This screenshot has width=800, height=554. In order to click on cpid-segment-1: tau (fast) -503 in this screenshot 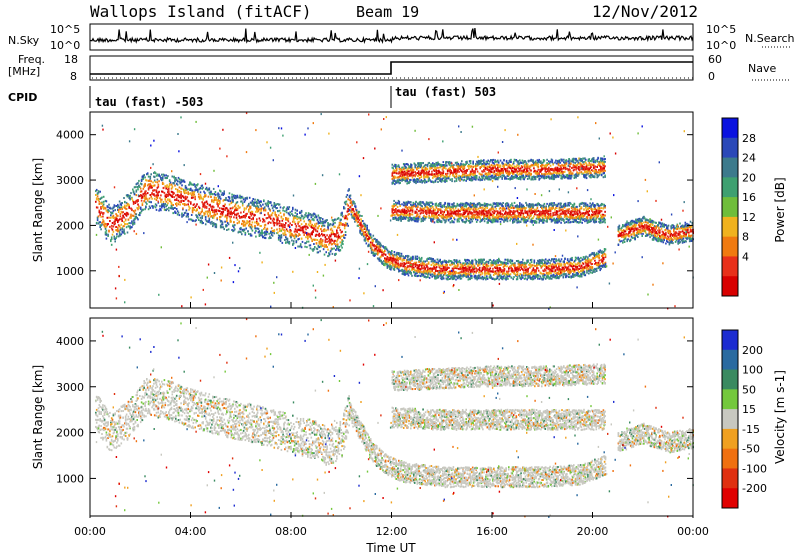, I will do `click(149, 102)`.